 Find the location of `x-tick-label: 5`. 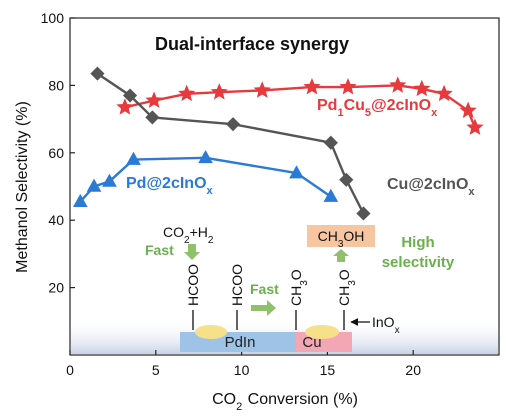

x-tick-label: 5 is located at coordinates (156, 370).